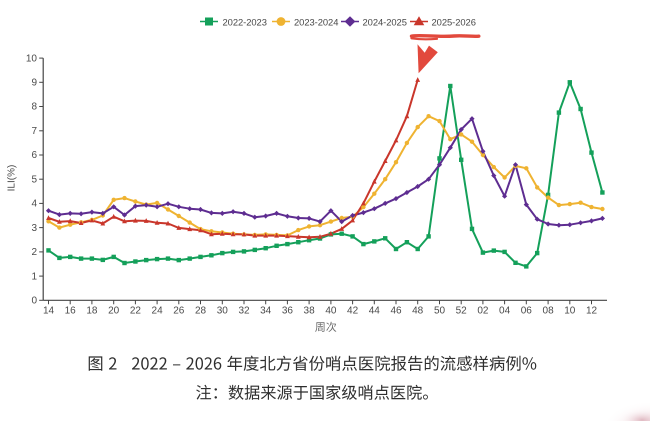 The height and width of the screenshot is (426, 650). What do you see at coordinates (179, 311) in the screenshot?
I see `svg-text: 26` at bounding box center [179, 311].